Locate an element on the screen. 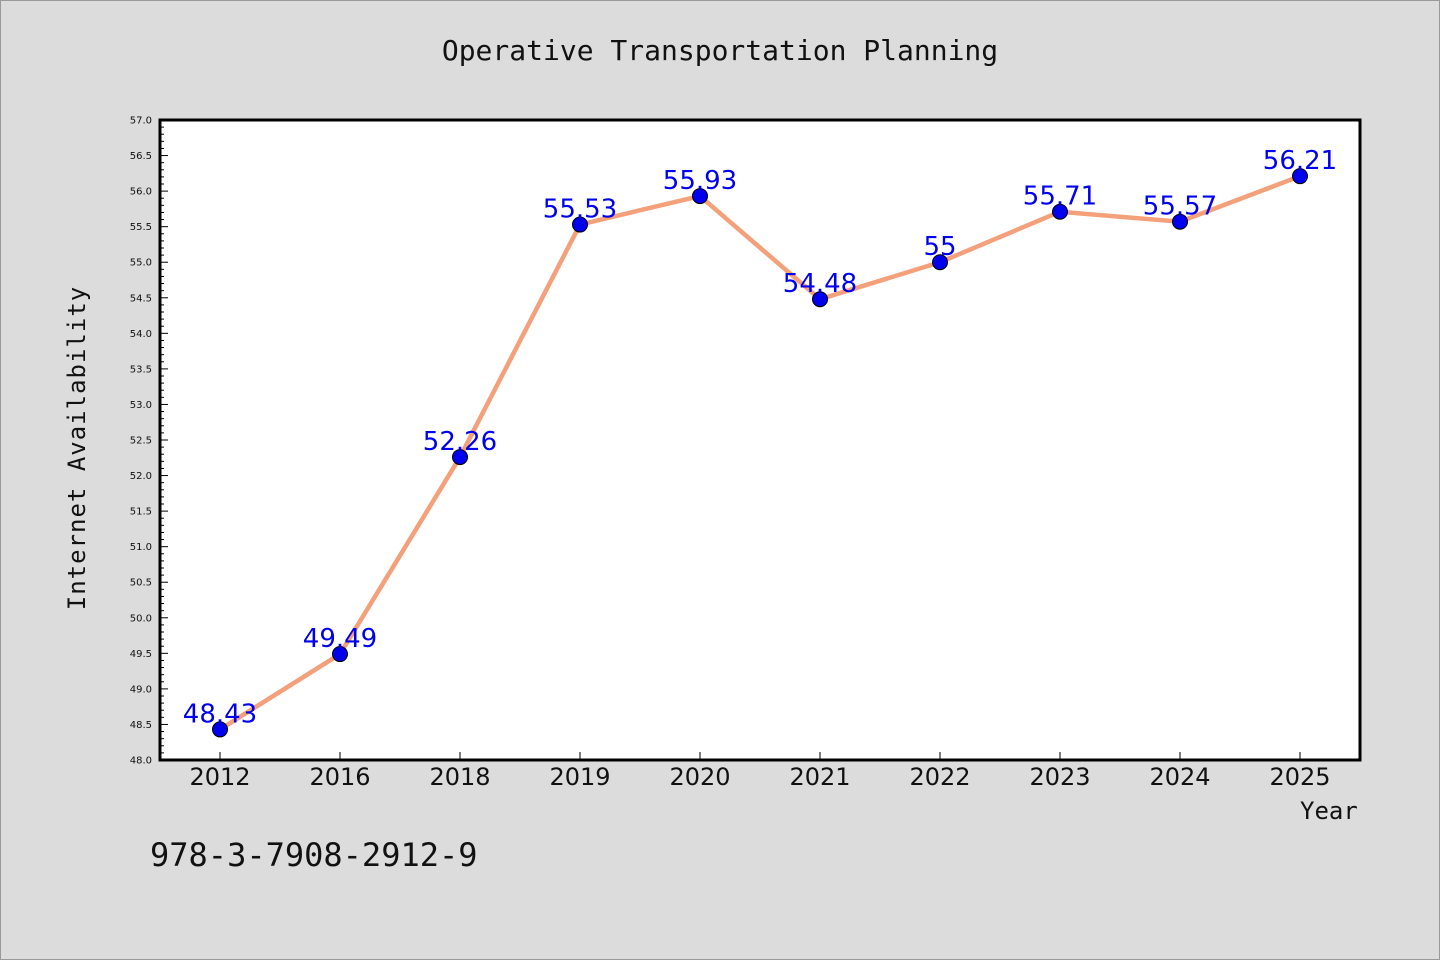  data-label: 56.21 is located at coordinates (1300, 161).